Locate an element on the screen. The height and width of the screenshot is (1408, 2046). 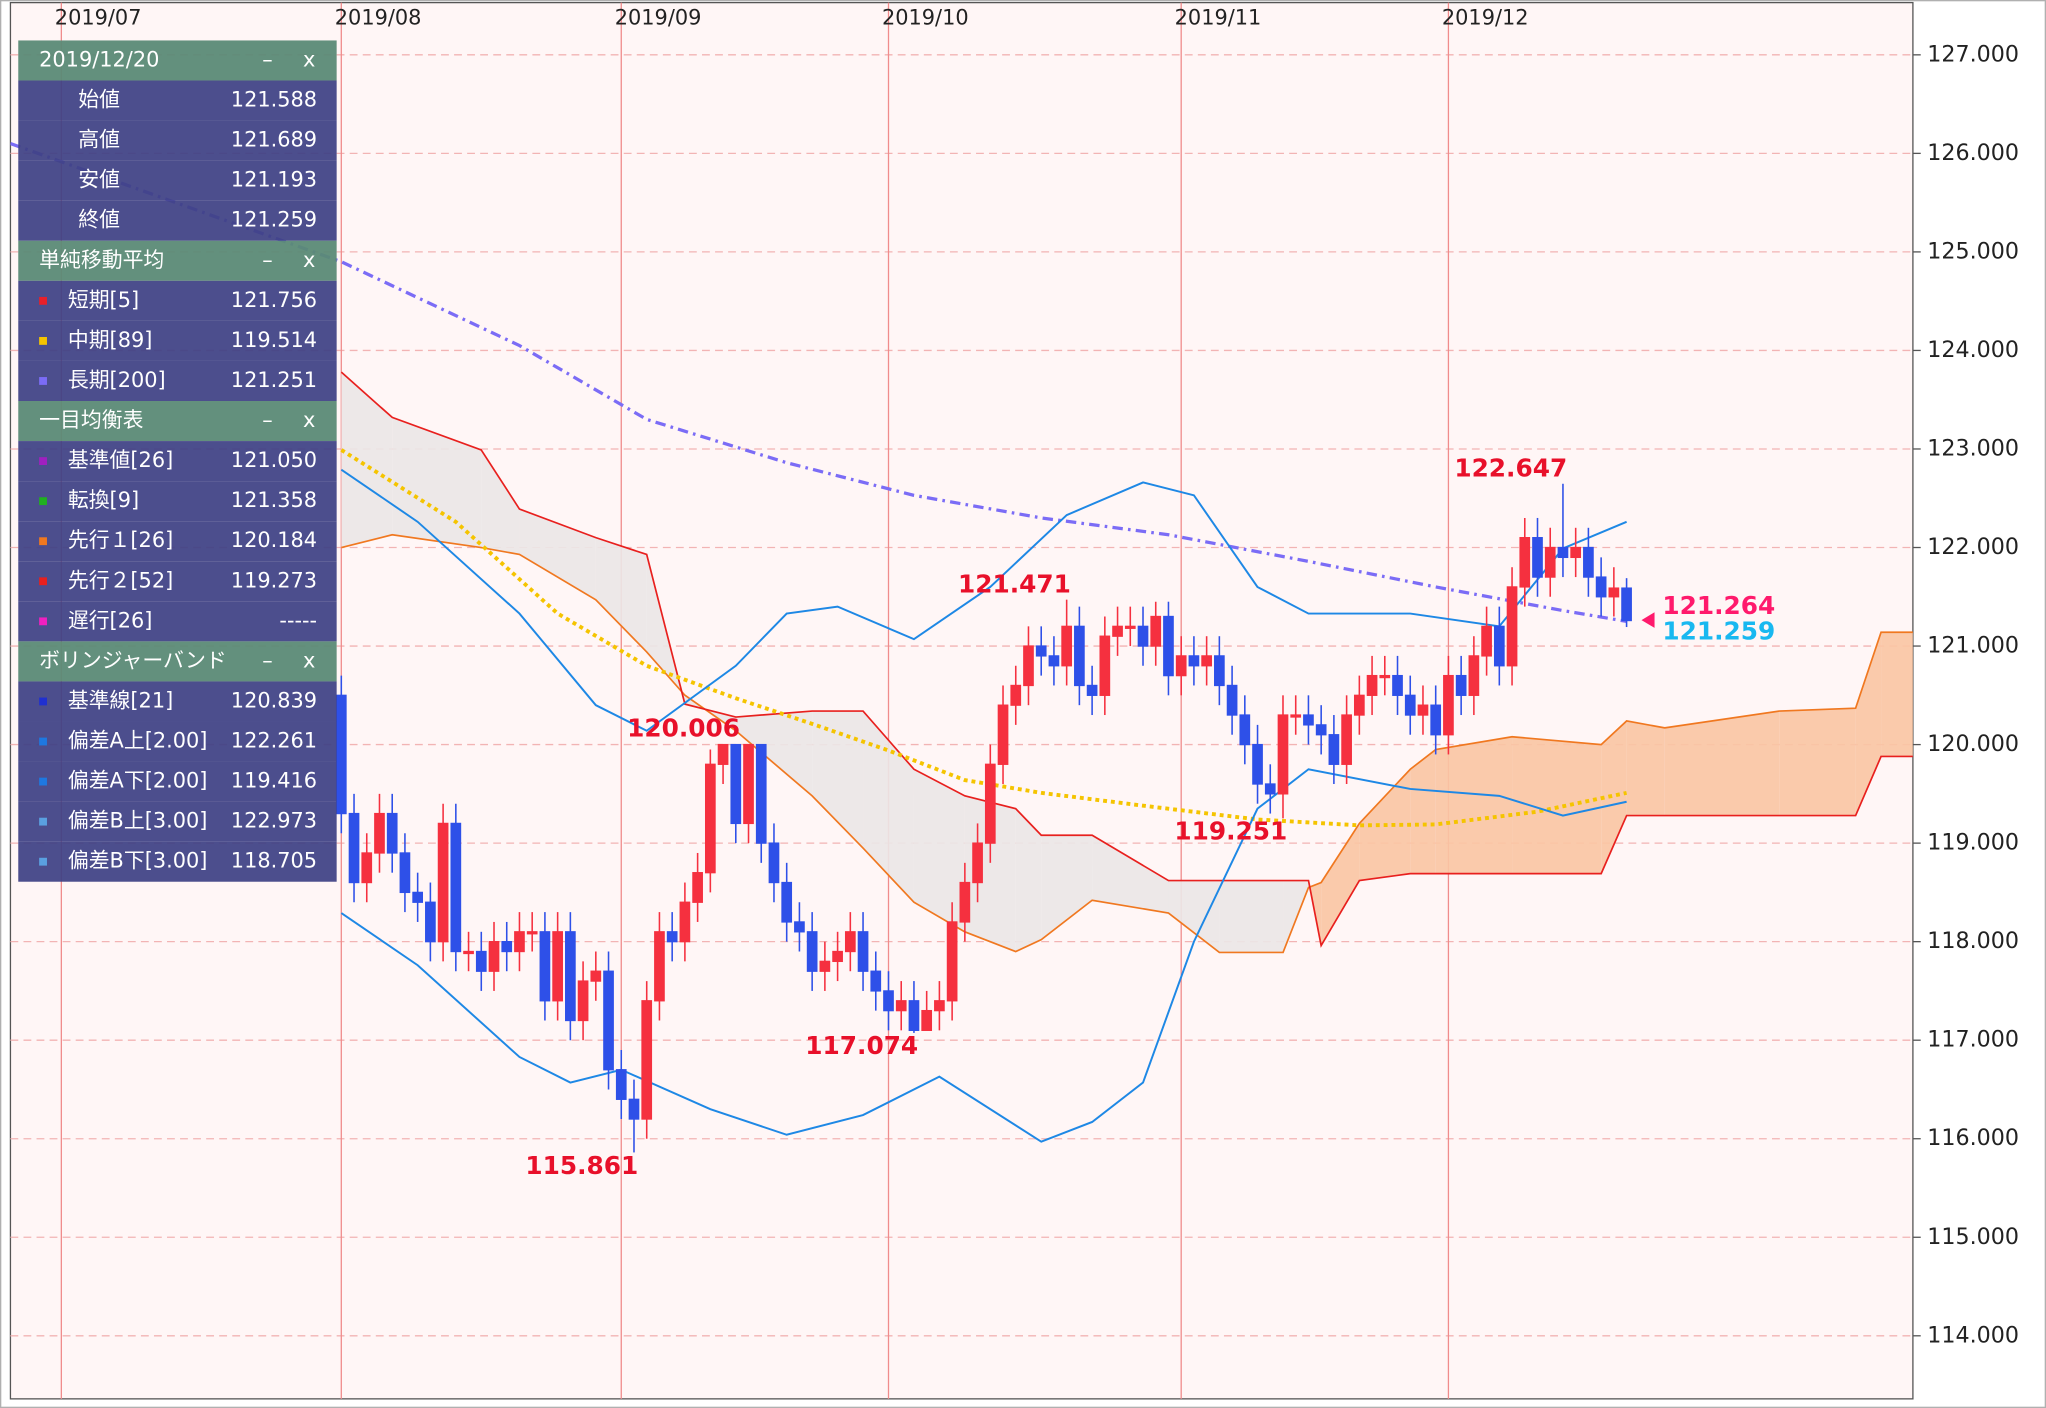
panel-value: 120.184 is located at coordinates (274, 540).